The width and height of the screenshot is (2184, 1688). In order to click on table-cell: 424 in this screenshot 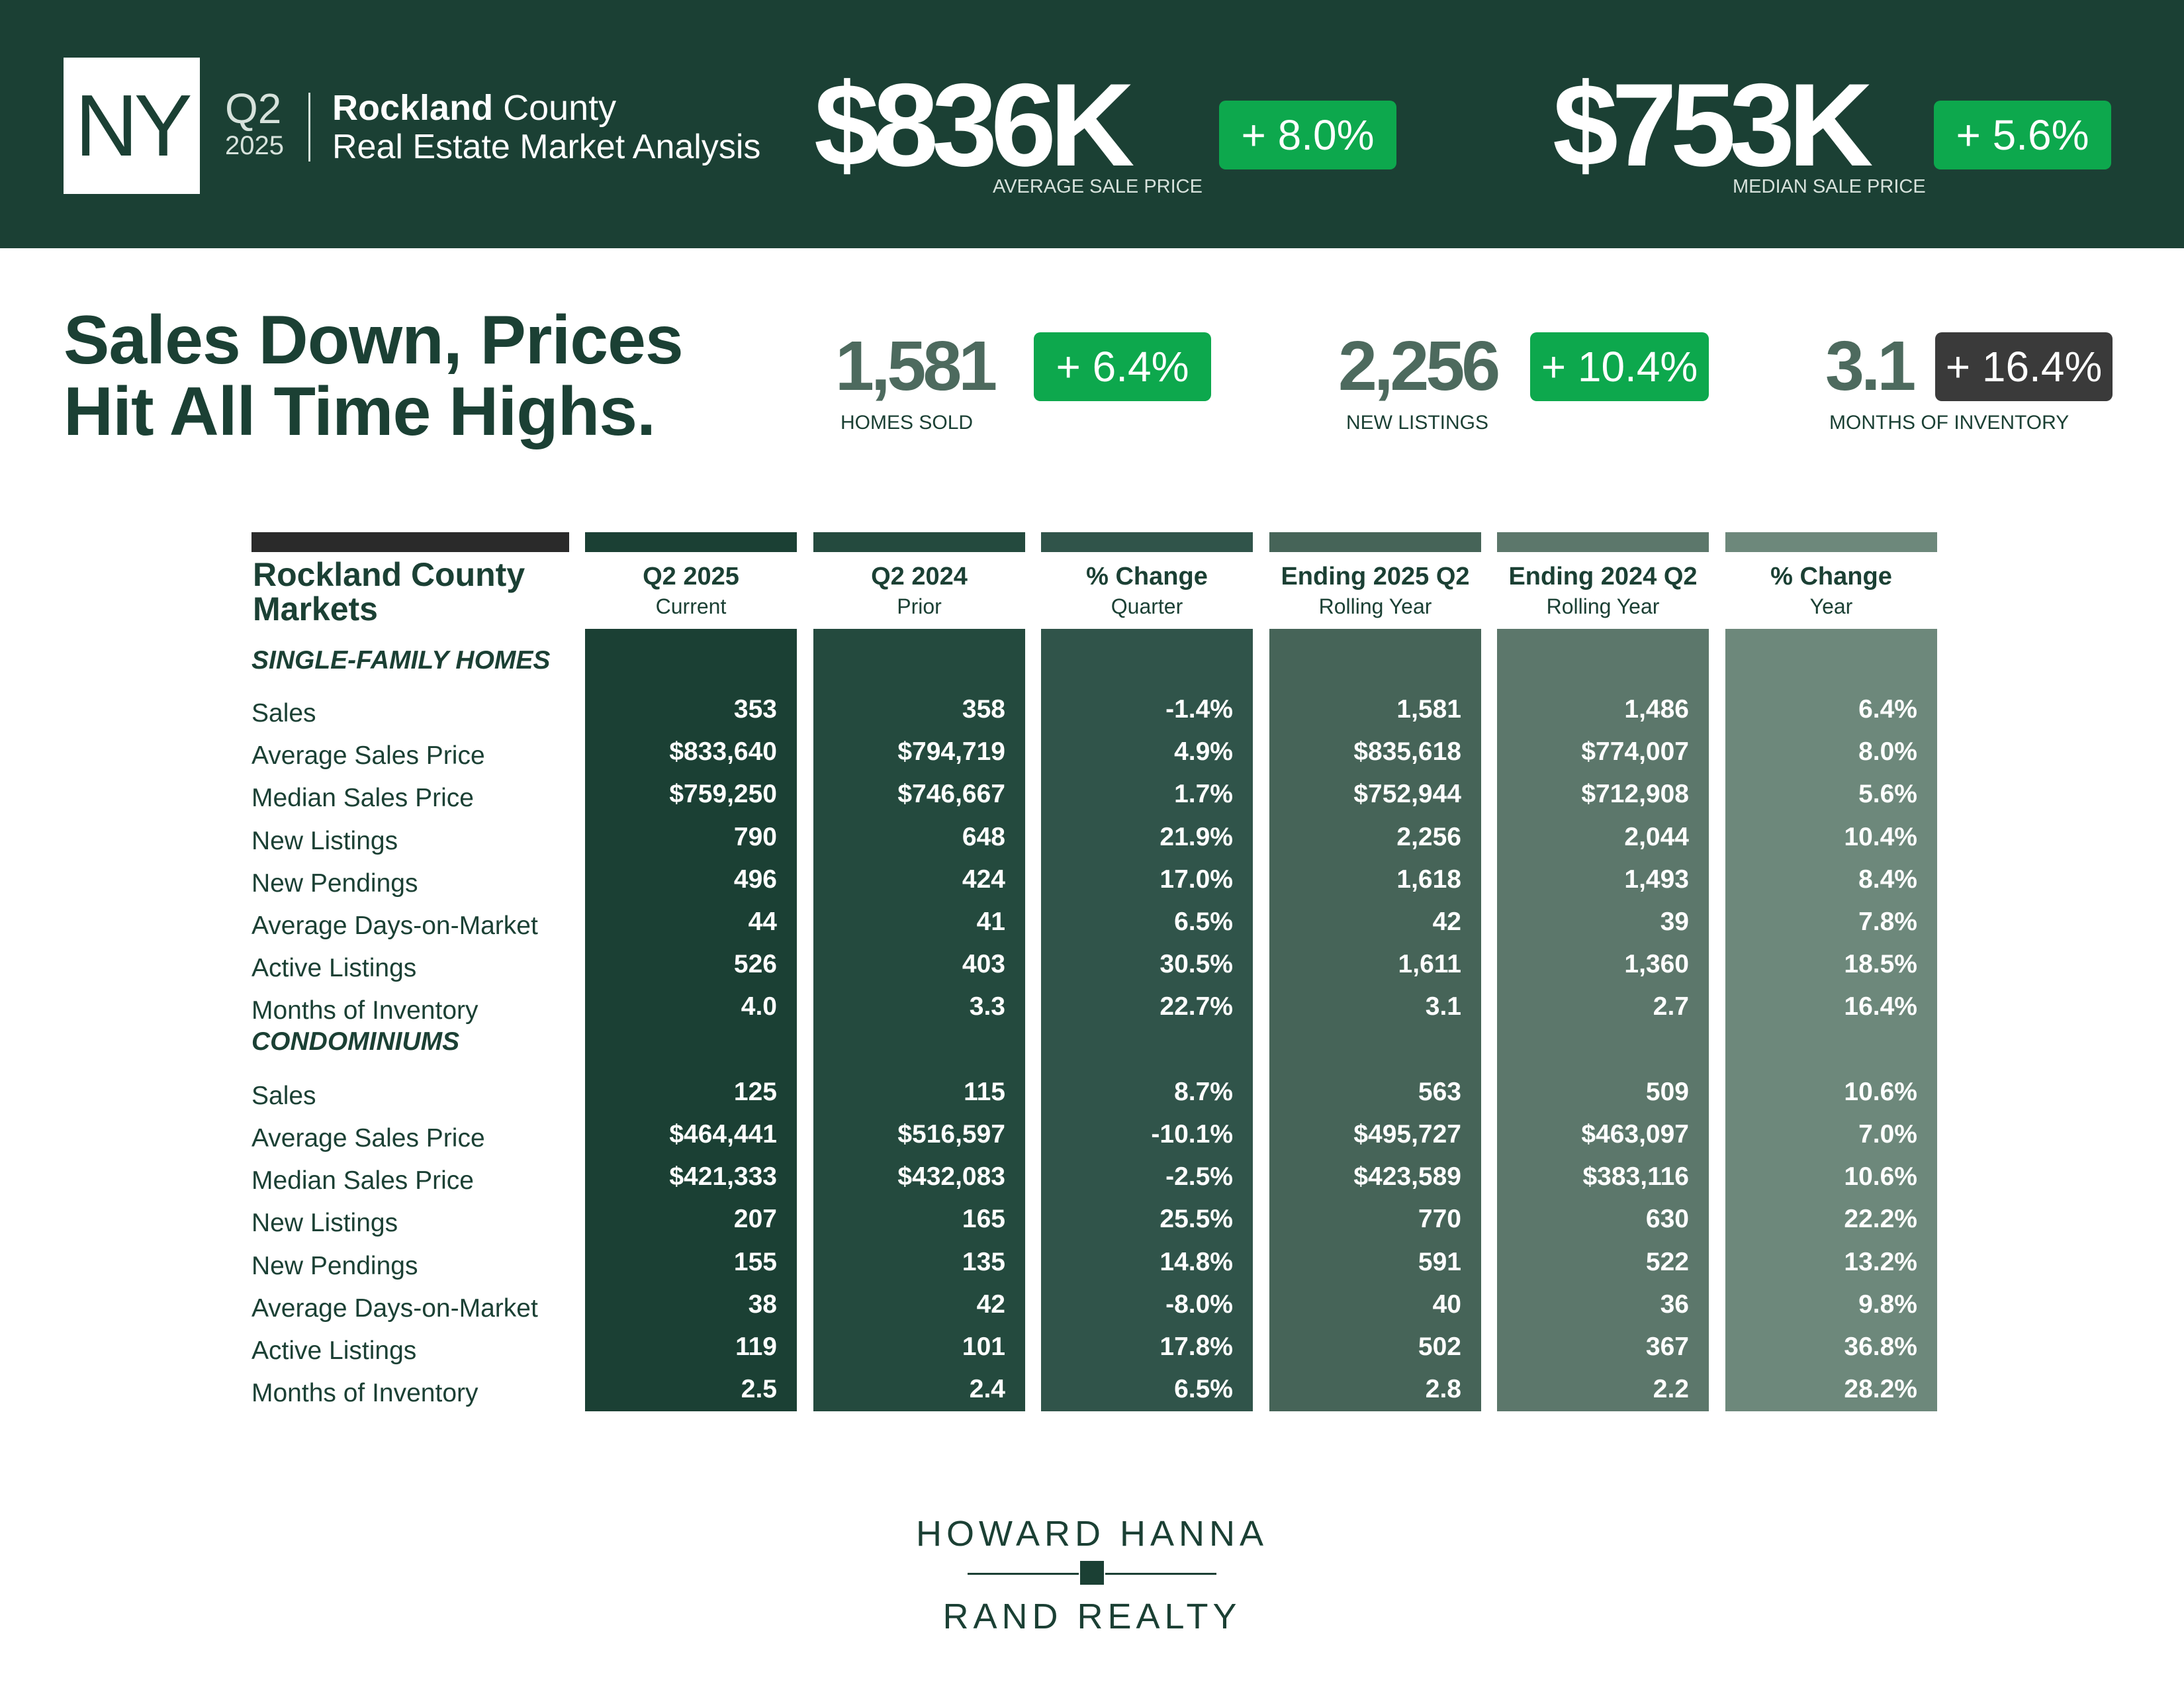, I will do `click(984, 879)`.